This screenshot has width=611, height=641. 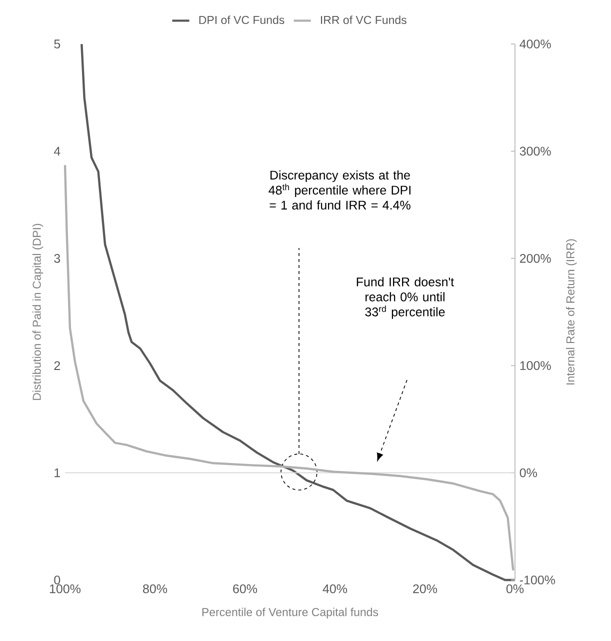 I want to click on x-tick-label: 80%, so click(x=155, y=589).